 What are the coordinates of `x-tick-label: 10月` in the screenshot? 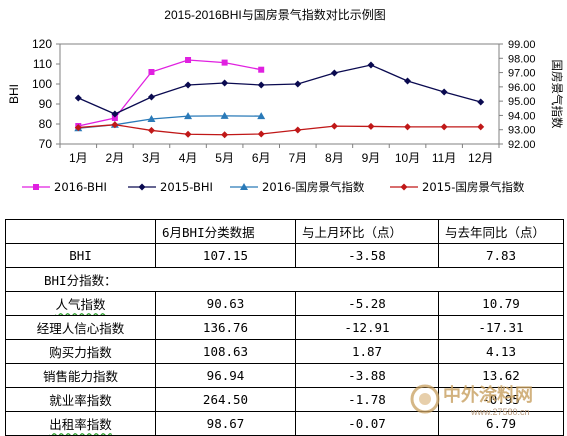 It's located at (407, 158).